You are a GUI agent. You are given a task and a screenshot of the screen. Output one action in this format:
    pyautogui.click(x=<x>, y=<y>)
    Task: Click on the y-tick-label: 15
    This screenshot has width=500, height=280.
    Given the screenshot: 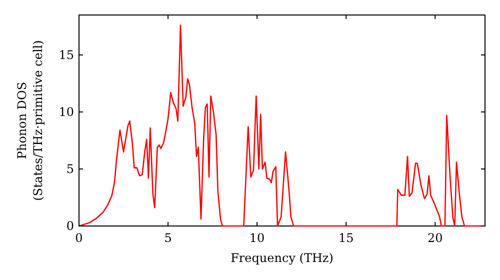 What is the action you would take?
    pyautogui.click(x=66, y=55)
    